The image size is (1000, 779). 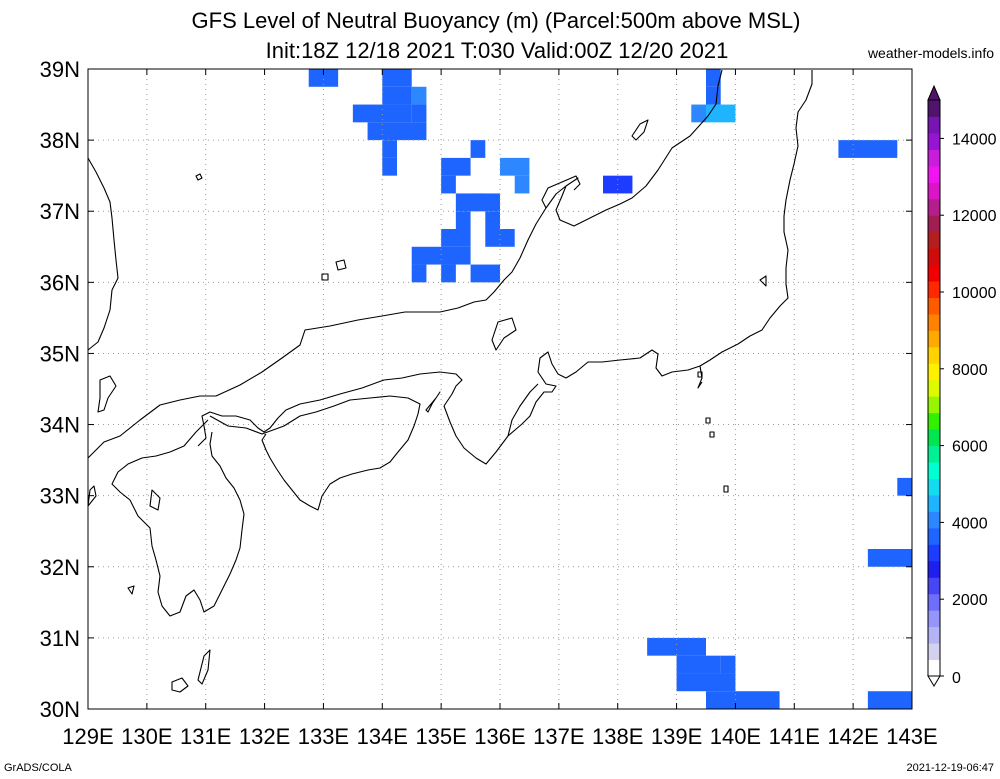 What do you see at coordinates (968, 409) in the screenshot?
I see `colorbar-labels: 14000 12000 10000 8000 6000 4000 2000 0` at bounding box center [968, 409].